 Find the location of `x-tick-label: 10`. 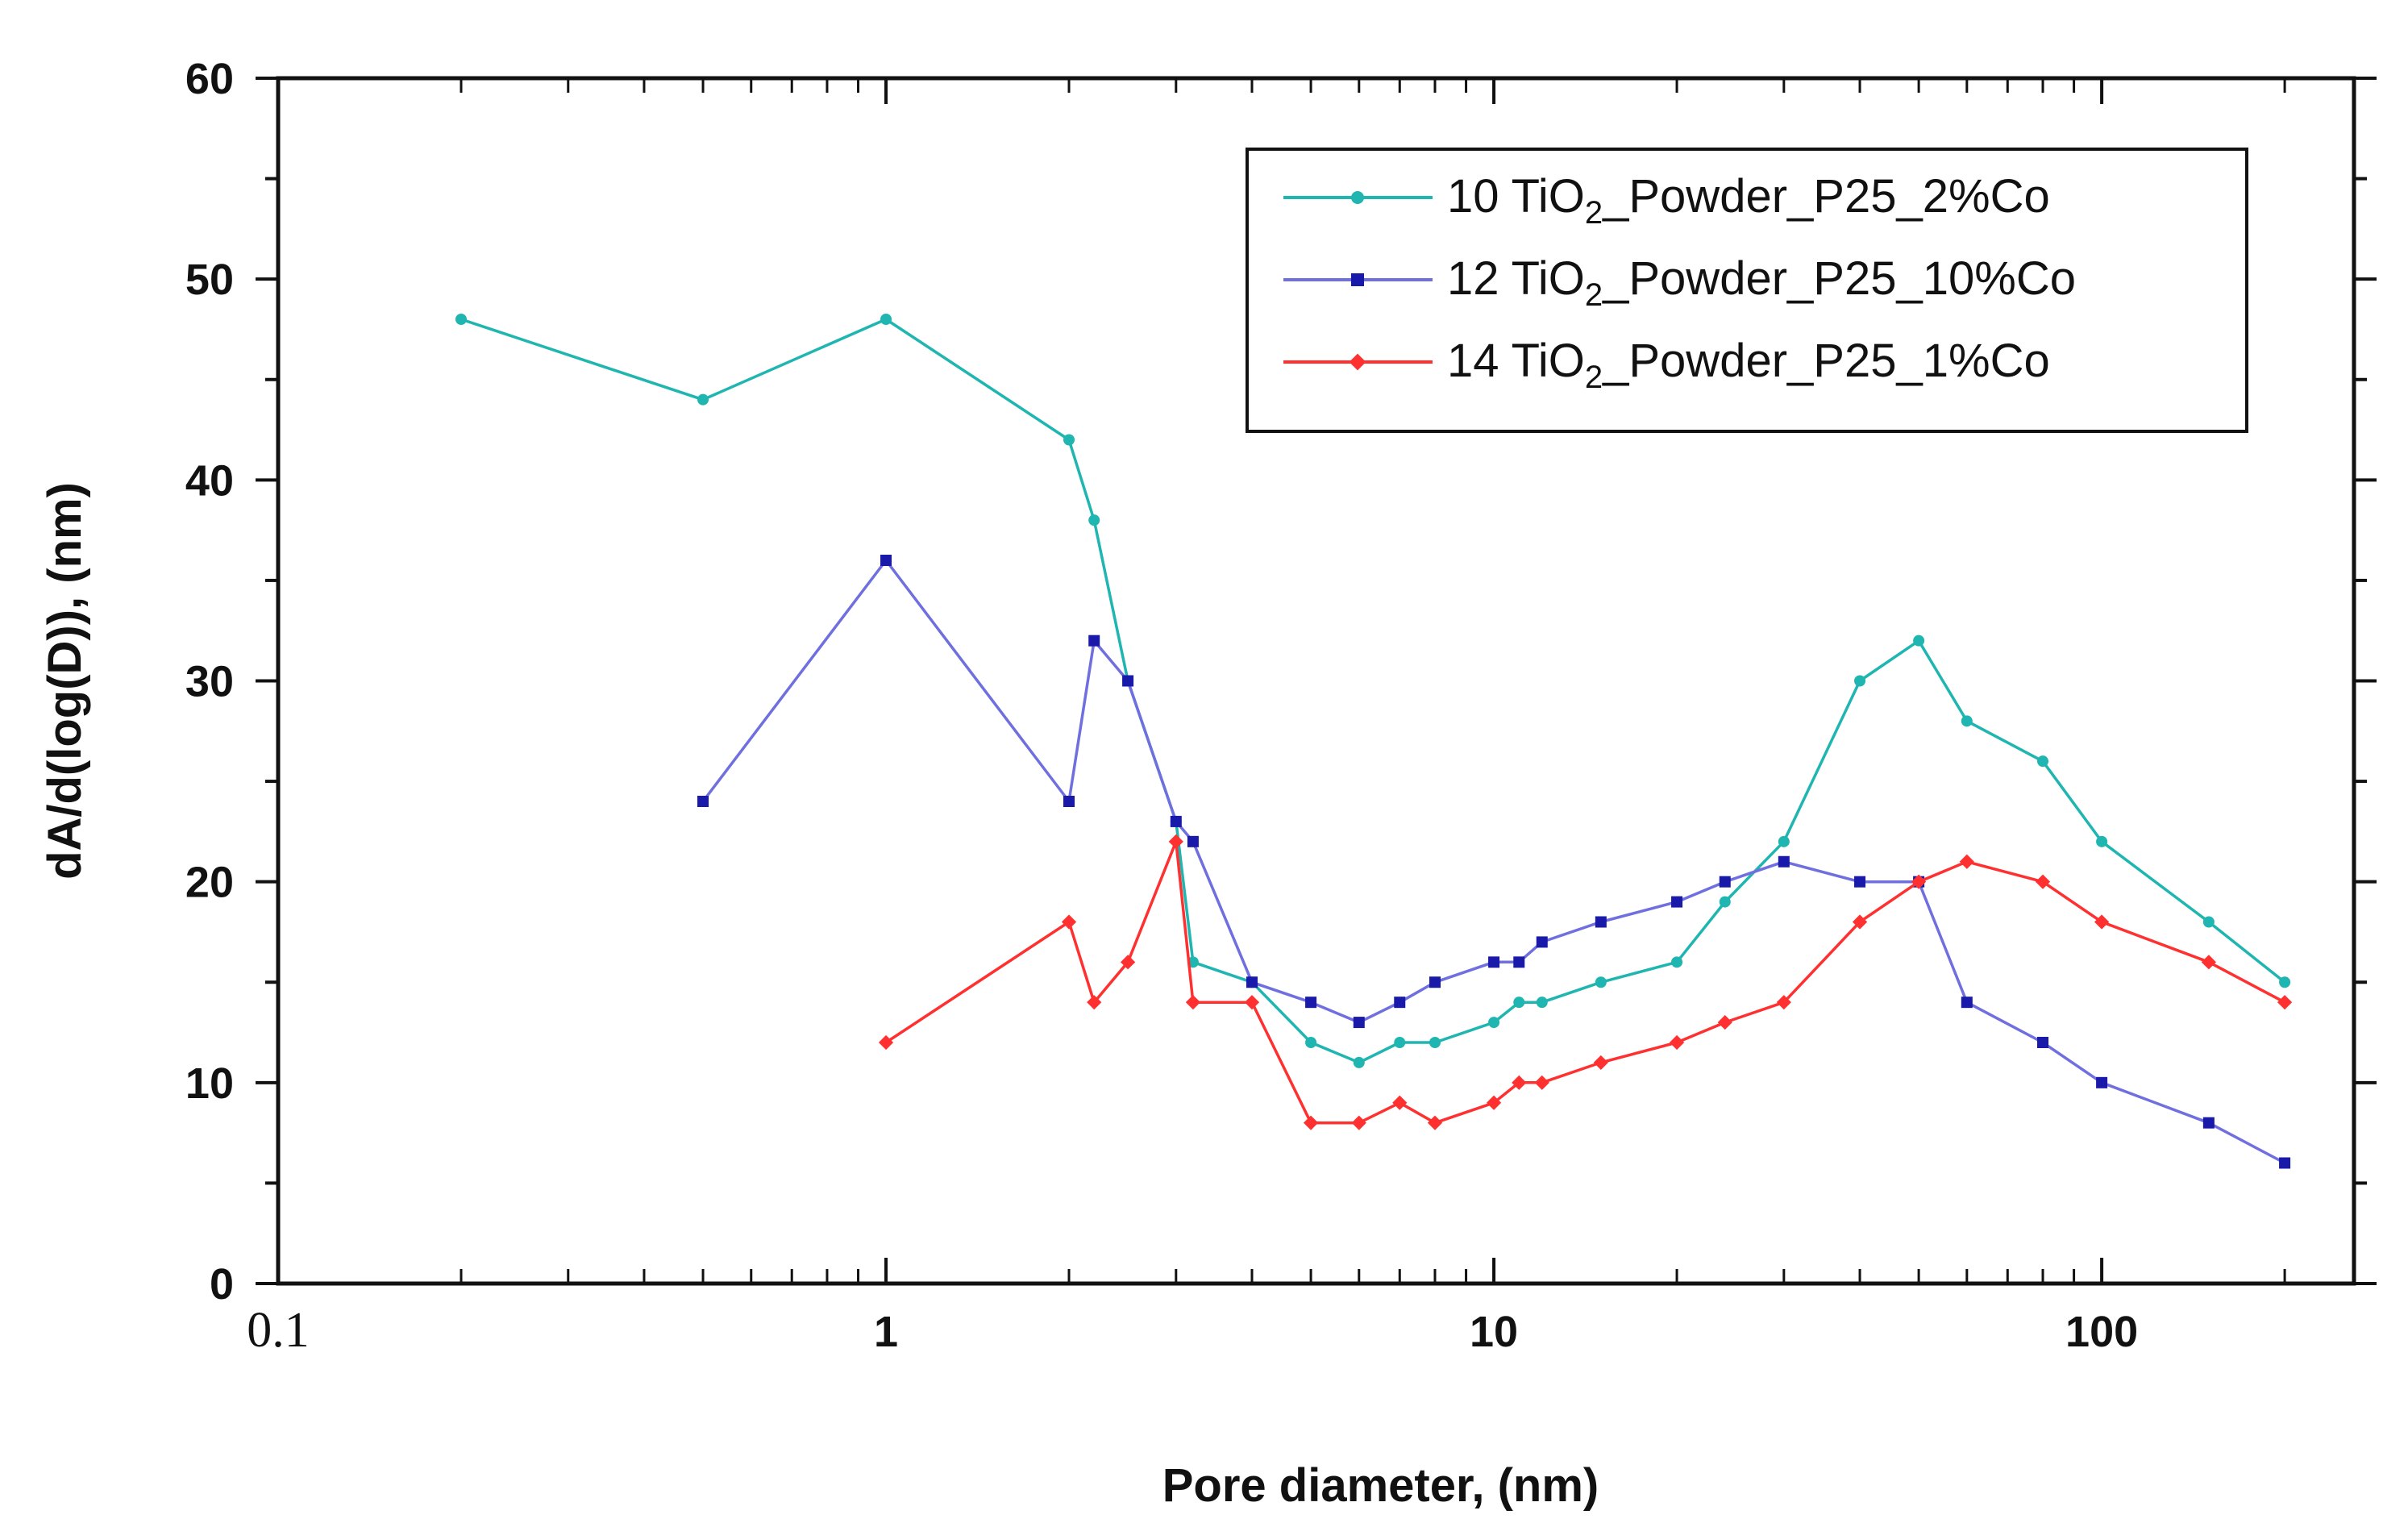

x-tick-label: 10 is located at coordinates (1494, 1332).